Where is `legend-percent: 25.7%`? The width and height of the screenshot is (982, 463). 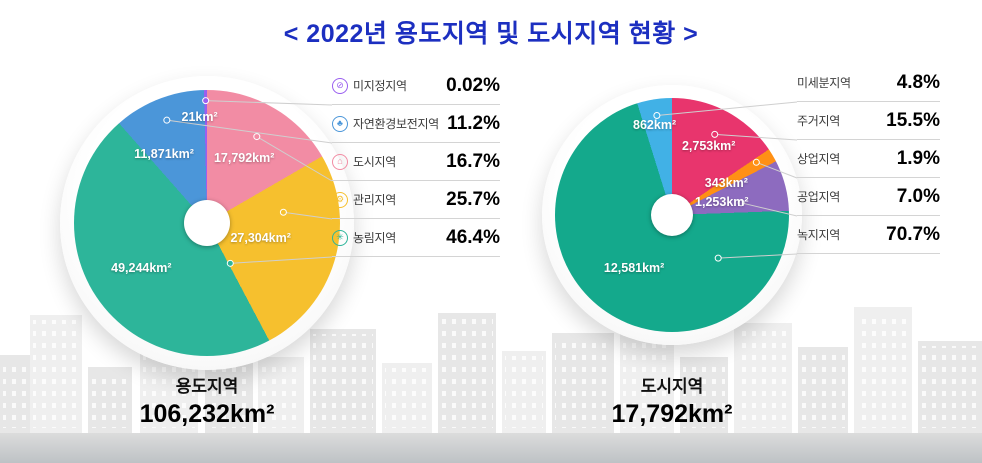 legend-percent: 25.7% is located at coordinates (473, 199).